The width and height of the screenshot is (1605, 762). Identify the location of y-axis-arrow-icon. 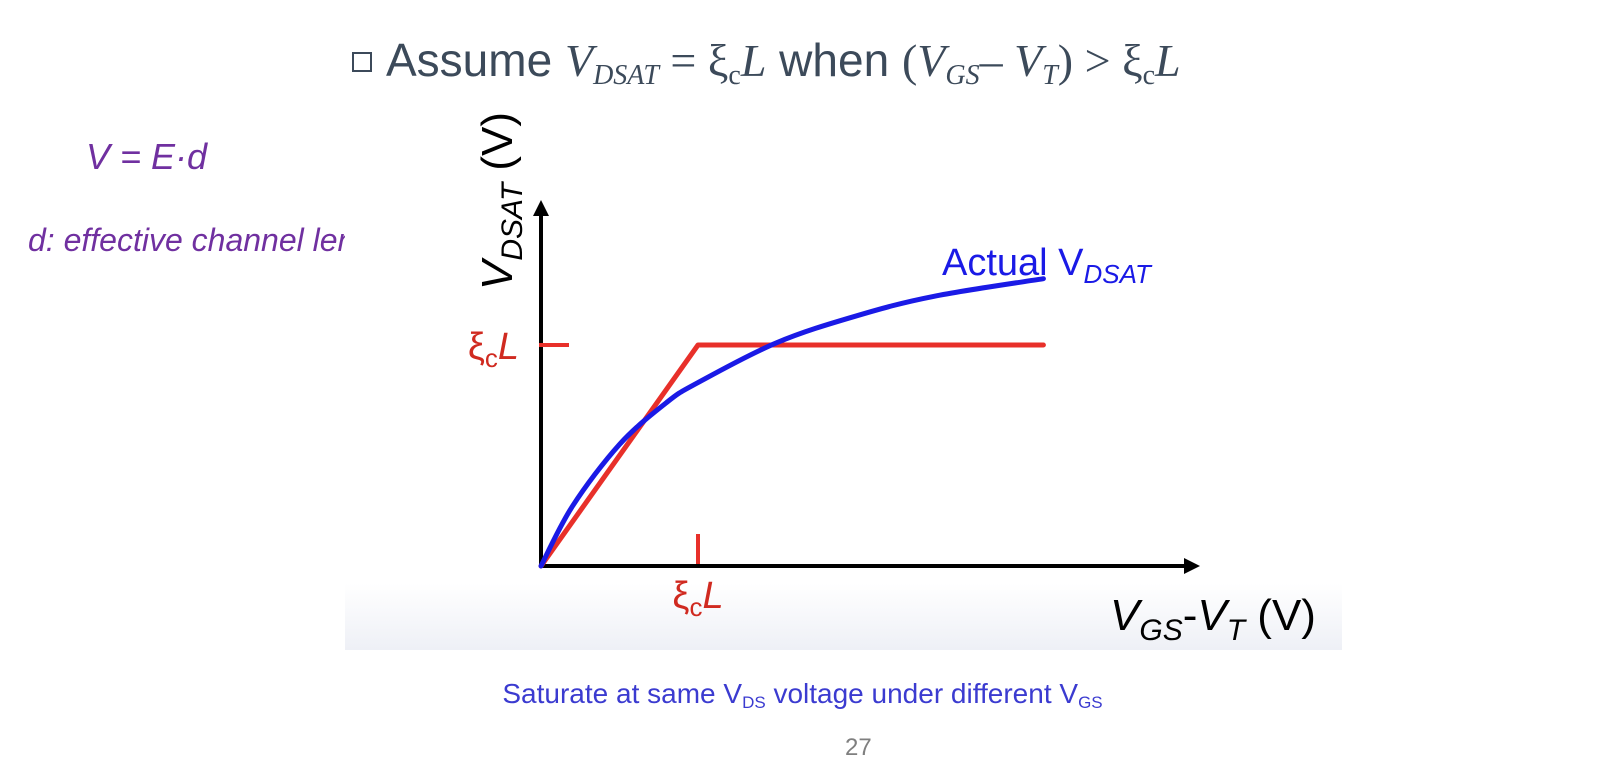
(541, 208).